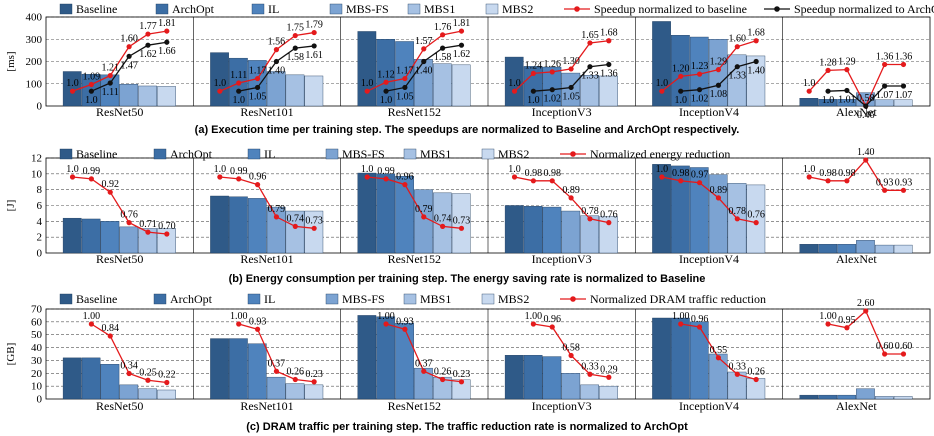 Image resolution: width=934 pixels, height=436 pixels. What do you see at coordinates (193, 9) in the screenshot?
I see `exec-legend-label: ArchOpt` at bounding box center [193, 9].